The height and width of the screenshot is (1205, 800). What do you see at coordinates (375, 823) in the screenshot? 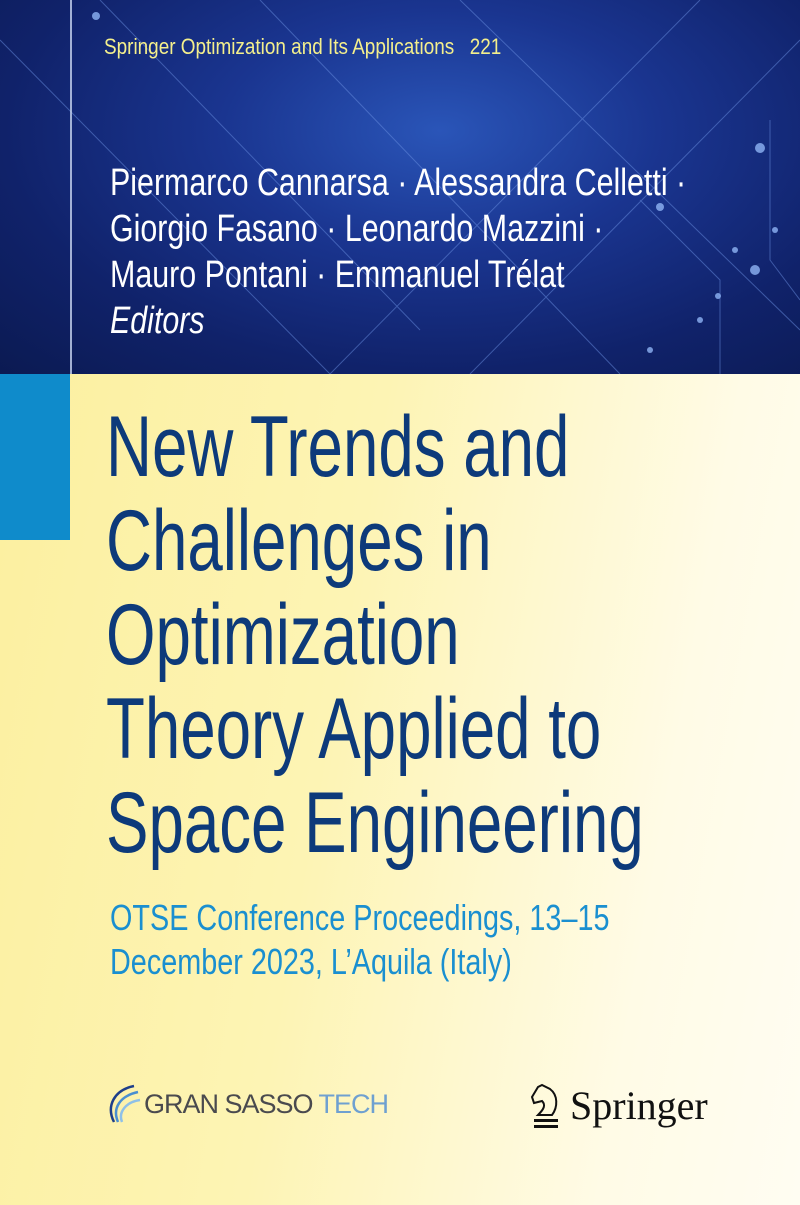
I see `title-line: Space Engineering` at bounding box center [375, 823].